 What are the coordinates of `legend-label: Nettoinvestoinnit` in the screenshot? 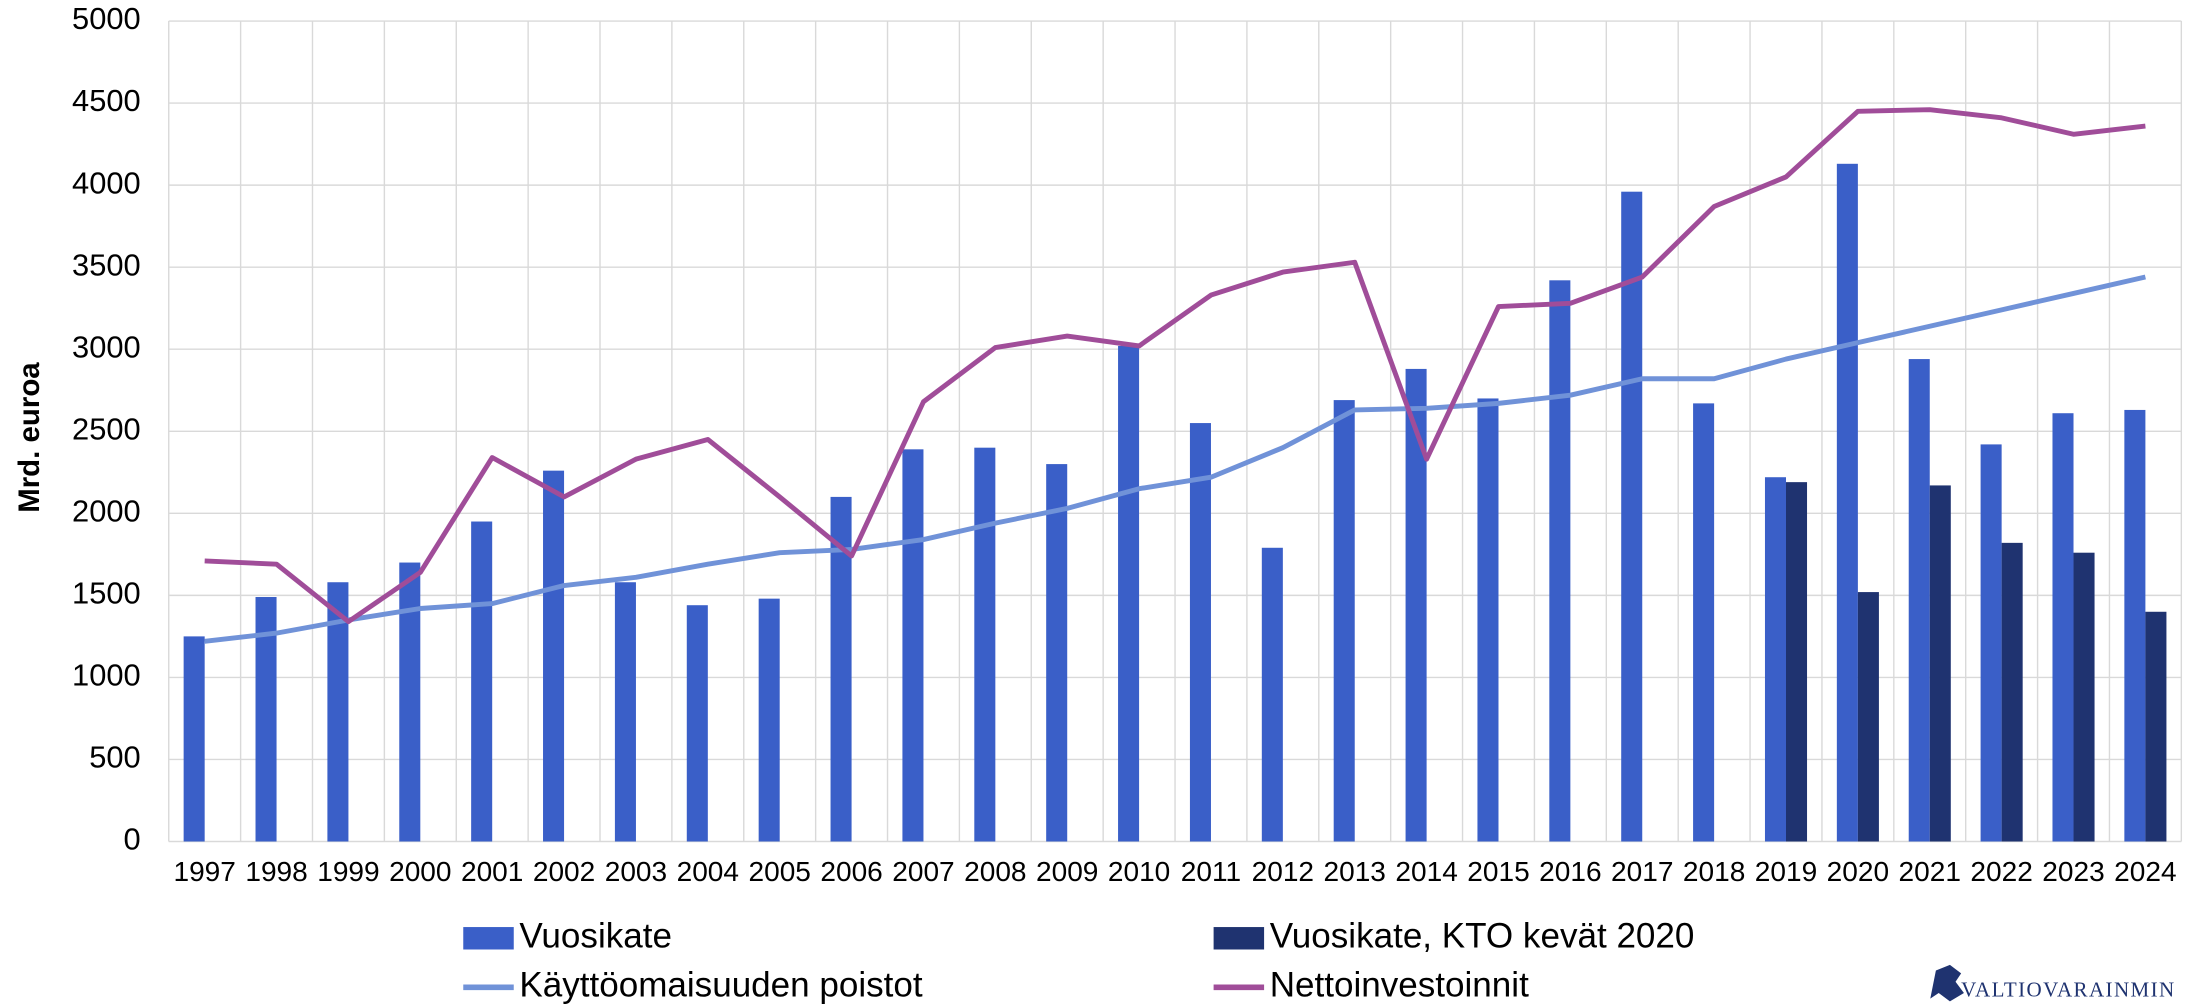 It's located at (1399, 985).